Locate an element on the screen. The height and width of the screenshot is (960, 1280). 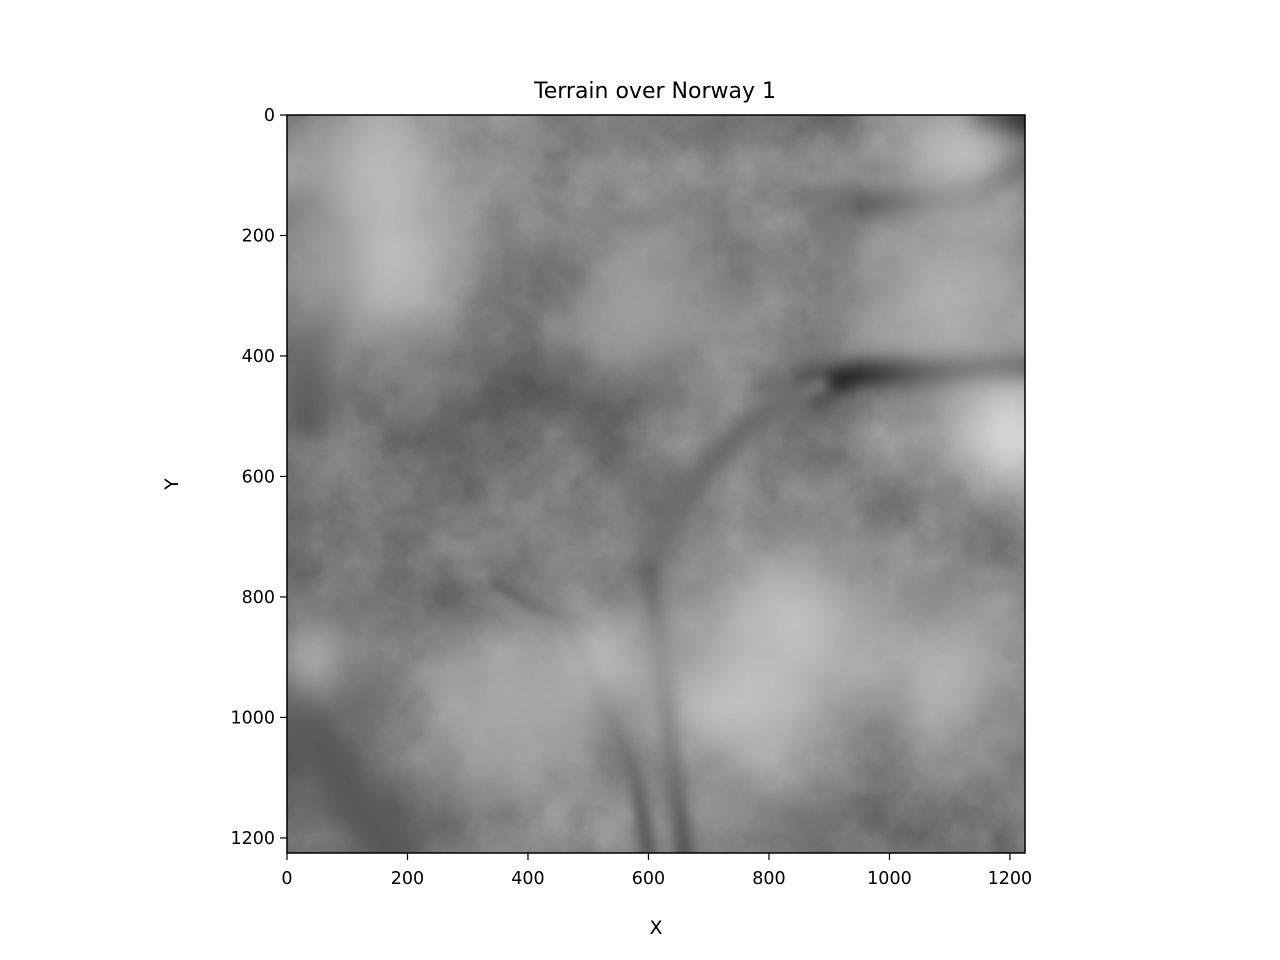
y-tick-label: 800 is located at coordinates (258, 598).